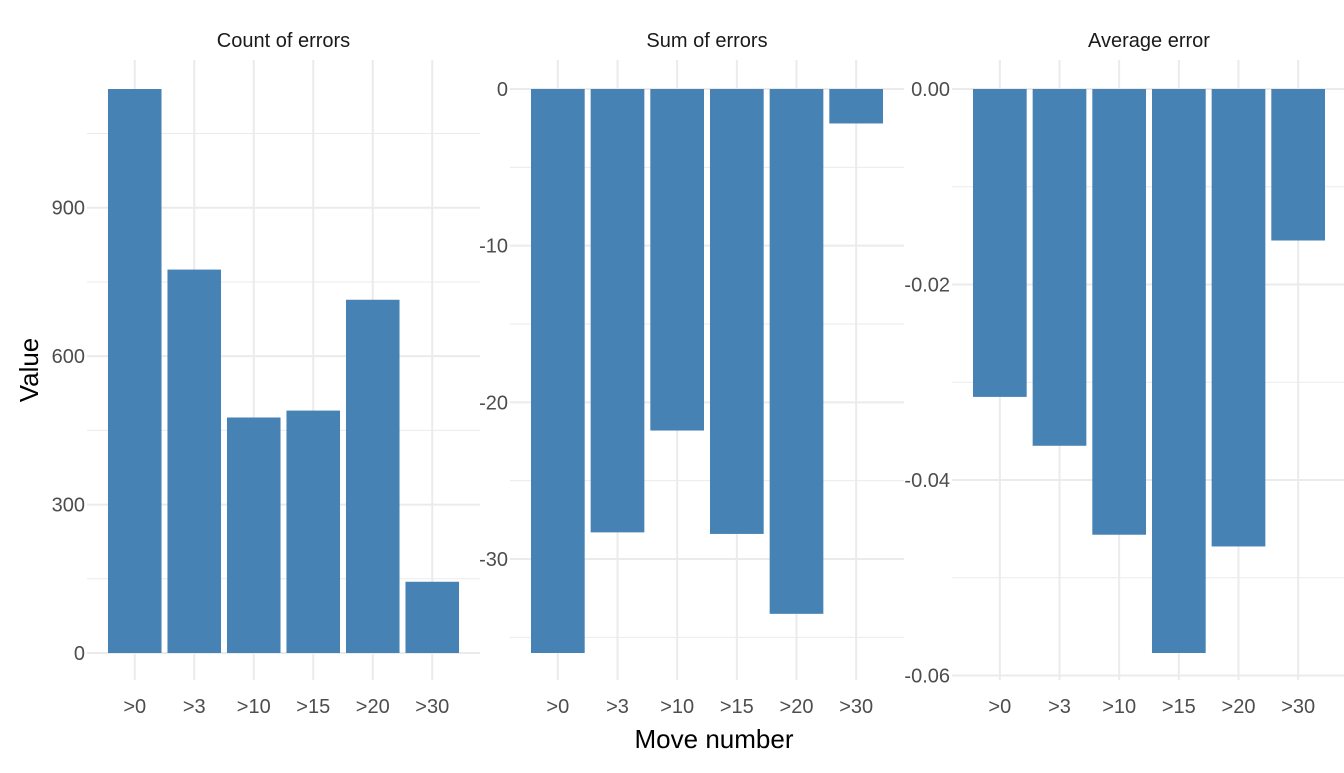 The image size is (1344, 773). What do you see at coordinates (68, 357) in the screenshot?
I see `y-tick-label: 600` at bounding box center [68, 357].